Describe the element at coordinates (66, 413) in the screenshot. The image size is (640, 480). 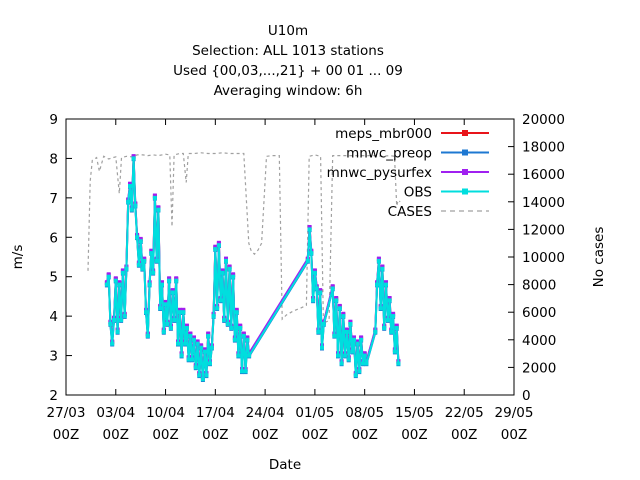
I see `x-tick-label-date: 27/03` at that location.